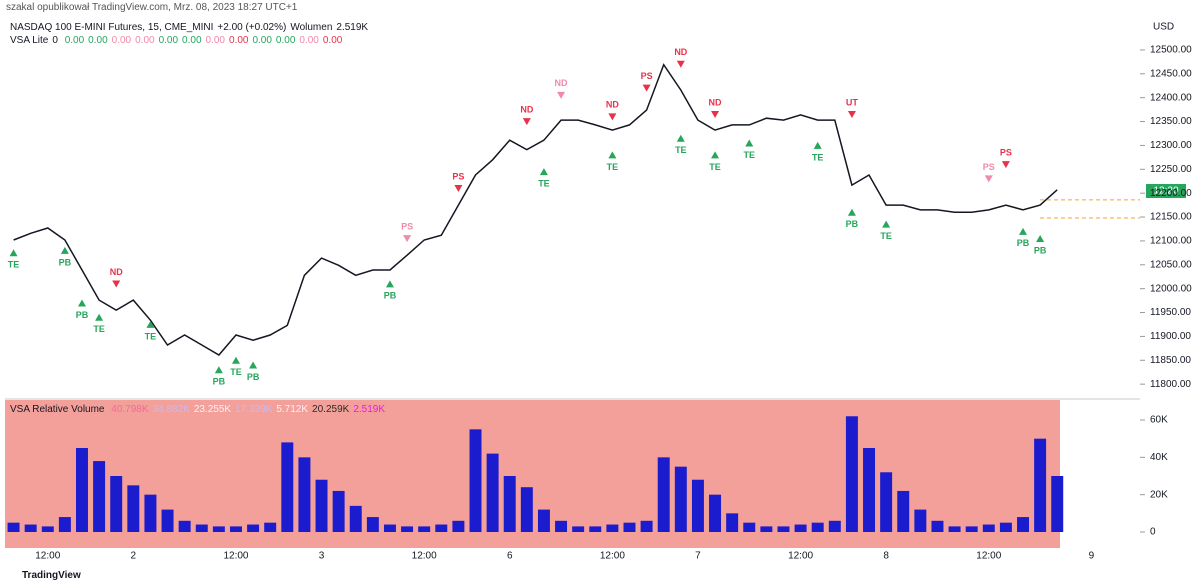 The height and width of the screenshot is (587, 1200). What do you see at coordinates (1092, 556) in the screenshot?
I see `x-tick-label: 9` at bounding box center [1092, 556].